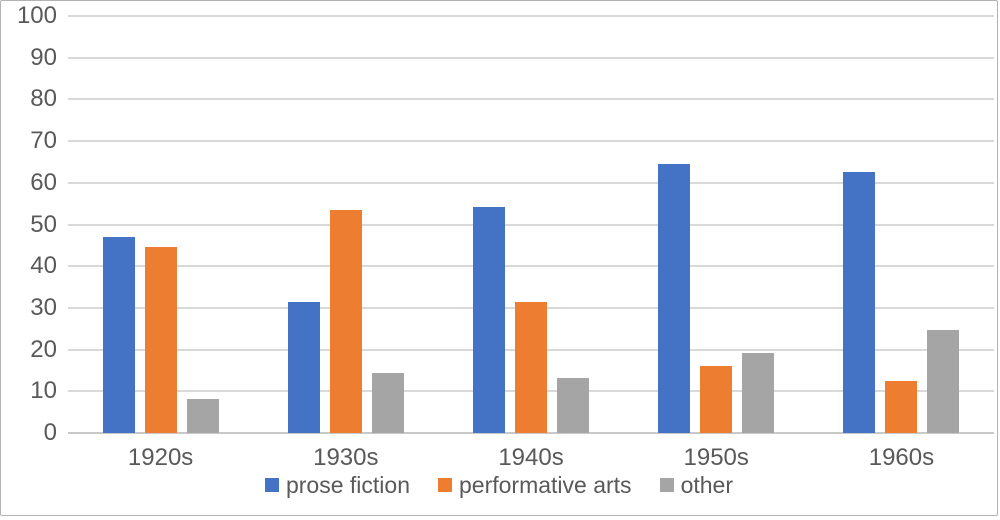 This screenshot has width=1000, height=520. I want to click on bar-1920s-prose-fiction, so click(118, 335).